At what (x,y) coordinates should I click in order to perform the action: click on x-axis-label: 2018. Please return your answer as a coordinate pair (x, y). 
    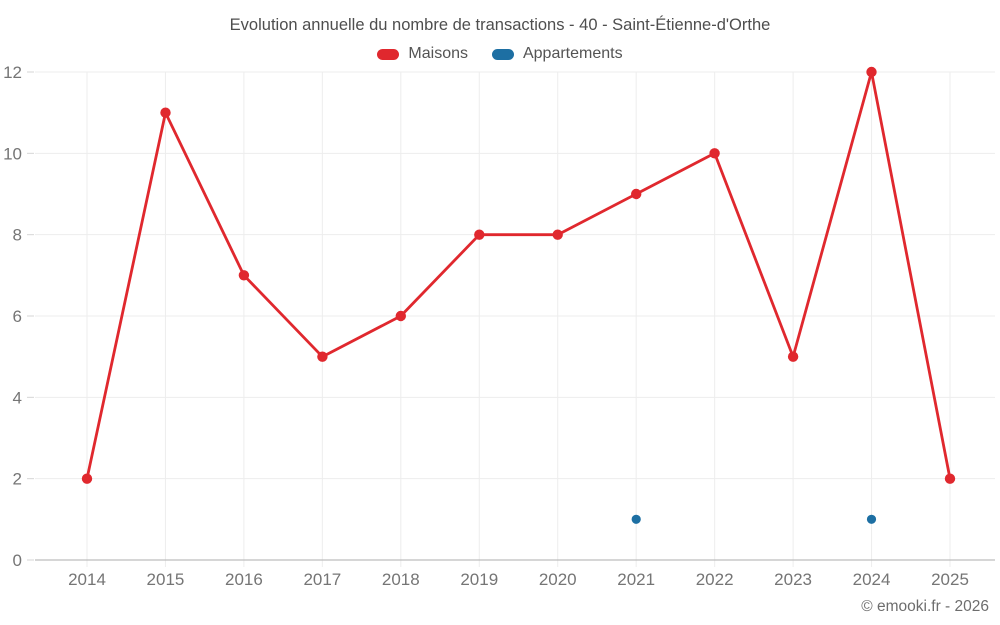
    Looking at the image, I should click on (401, 579).